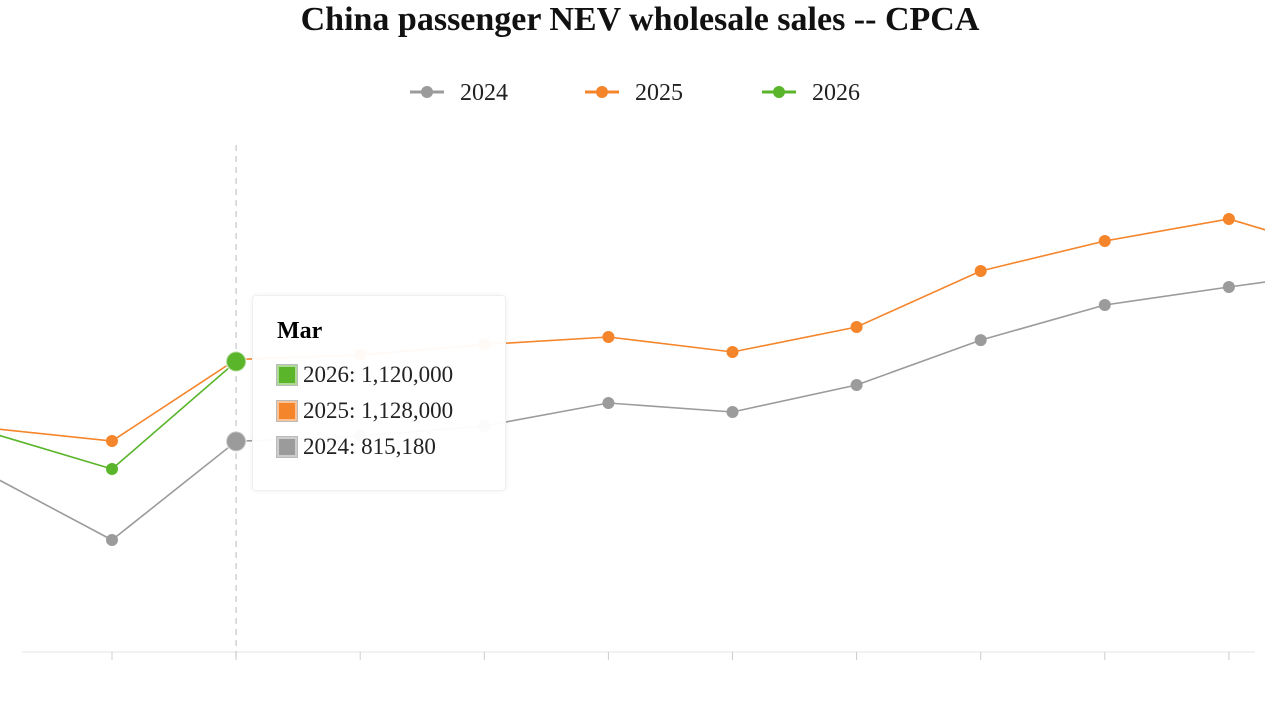 This screenshot has height=720, width=1280. I want to click on tooltip-series-name: 2026, so click(332, 375).